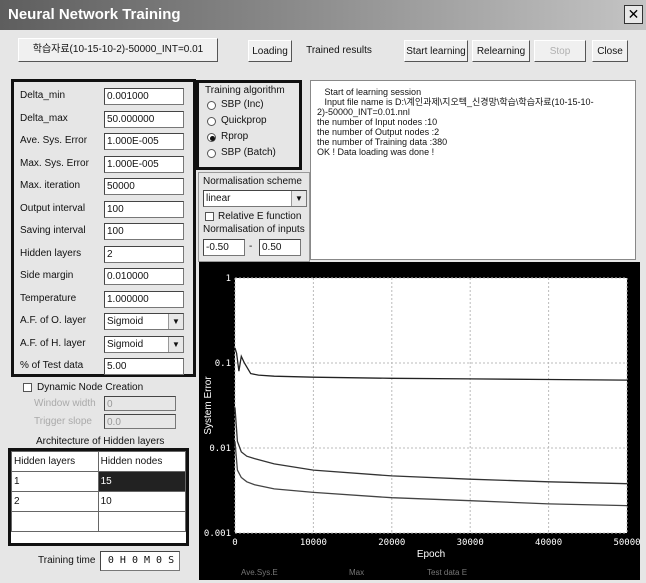 The height and width of the screenshot is (583, 646). Describe the element at coordinates (53, 230) in the screenshot. I see `param-label: Saving interval` at that location.